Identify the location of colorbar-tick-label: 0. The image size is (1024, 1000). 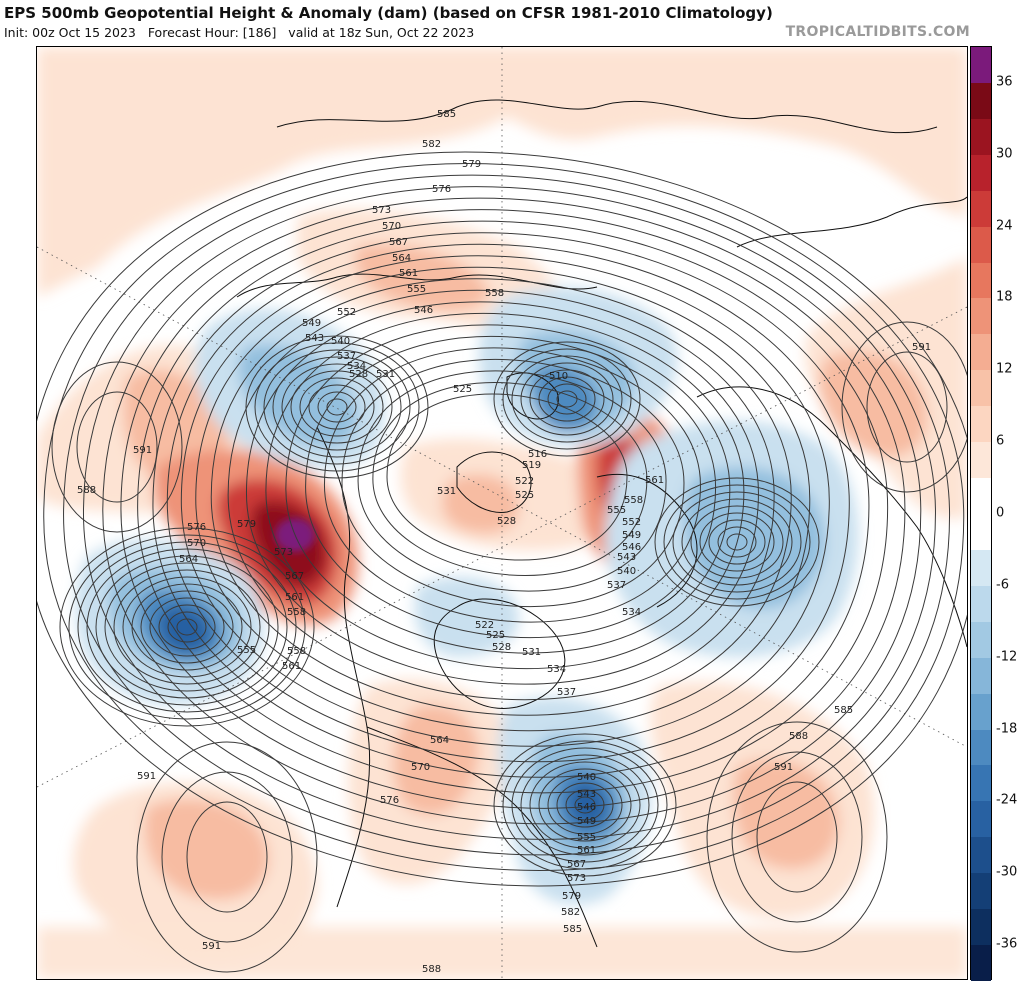
(1000, 513).